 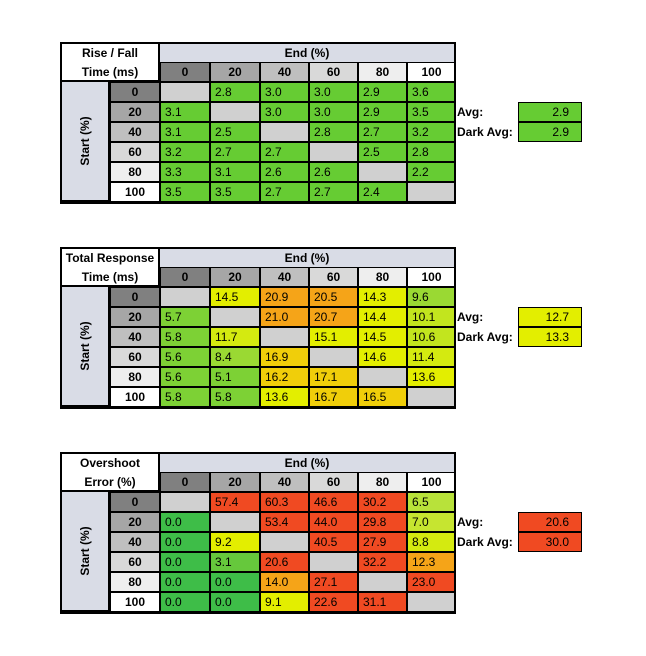 What do you see at coordinates (333, 542) in the screenshot?
I see `data-cell: 40.5` at bounding box center [333, 542].